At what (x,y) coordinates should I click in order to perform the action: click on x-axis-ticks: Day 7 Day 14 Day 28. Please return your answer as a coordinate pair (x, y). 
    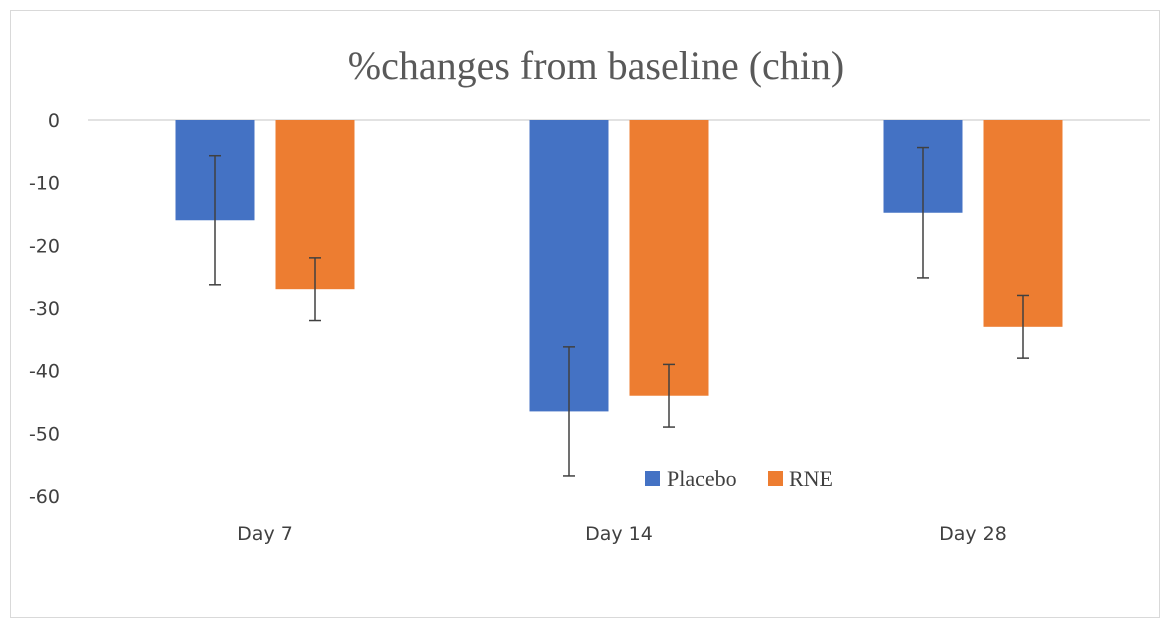
    Looking at the image, I should click on (622, 534).